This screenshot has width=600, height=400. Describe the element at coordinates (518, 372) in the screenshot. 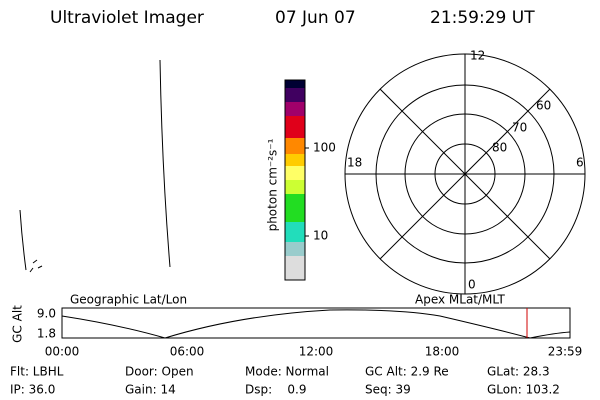

I see `info-field: GLat: 28.3` at that location.